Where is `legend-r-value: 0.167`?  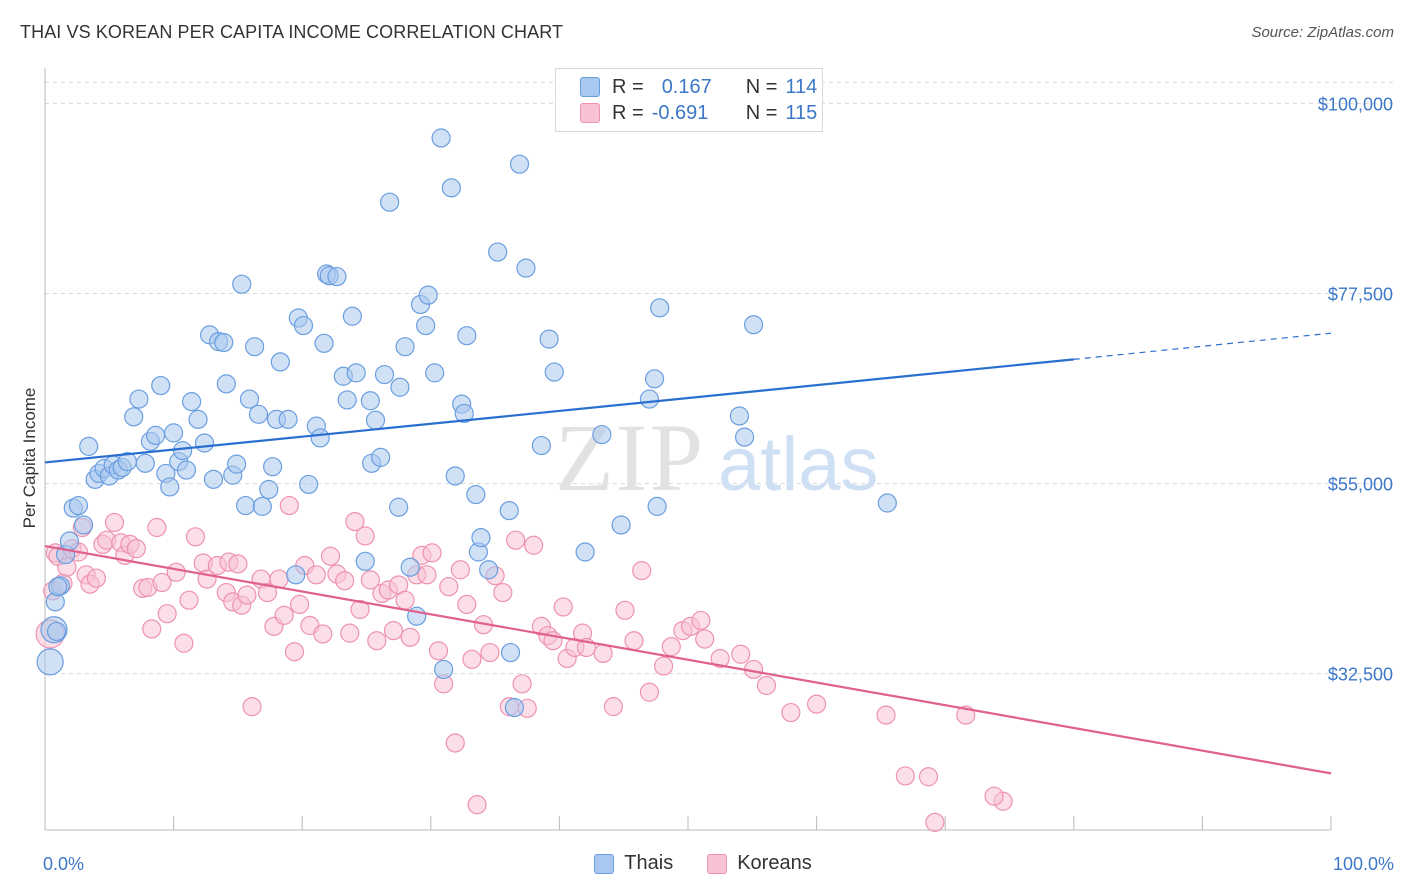
legend-r-value: 0.167 is located at coordinates (686, 86).